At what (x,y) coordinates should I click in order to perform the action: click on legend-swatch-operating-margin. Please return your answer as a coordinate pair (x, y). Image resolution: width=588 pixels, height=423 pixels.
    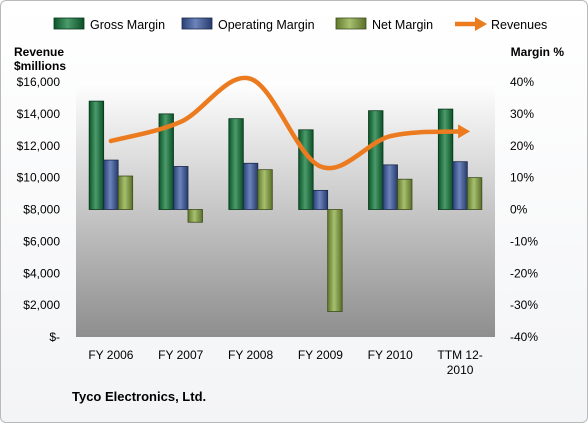
    Looking at the image, I should click on (197, 23).